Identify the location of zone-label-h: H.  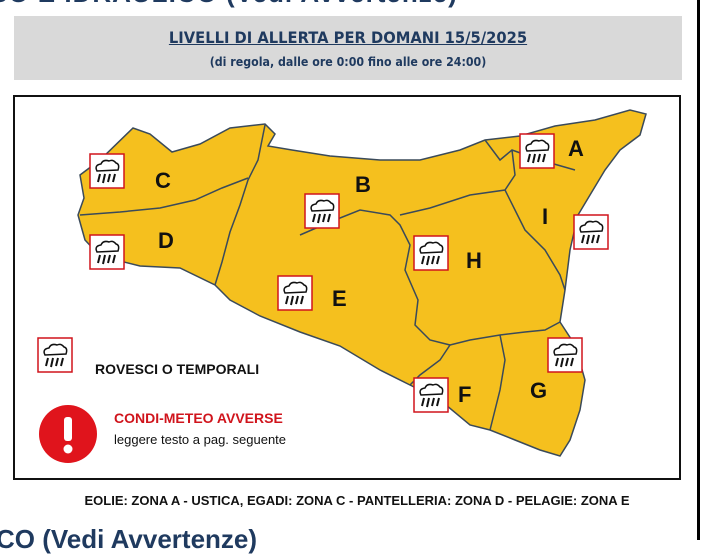
(474, 260).